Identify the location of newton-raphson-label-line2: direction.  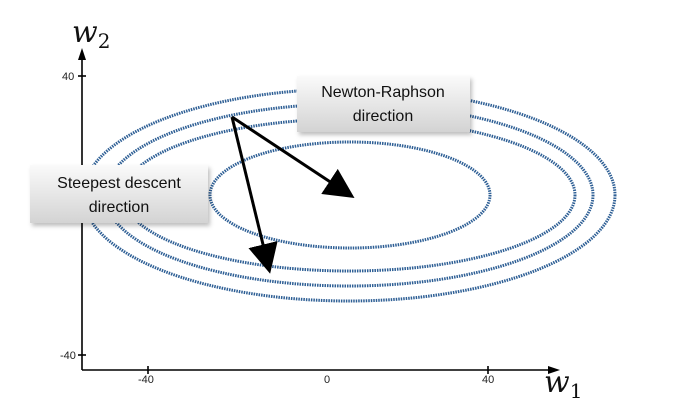
(383, 116).